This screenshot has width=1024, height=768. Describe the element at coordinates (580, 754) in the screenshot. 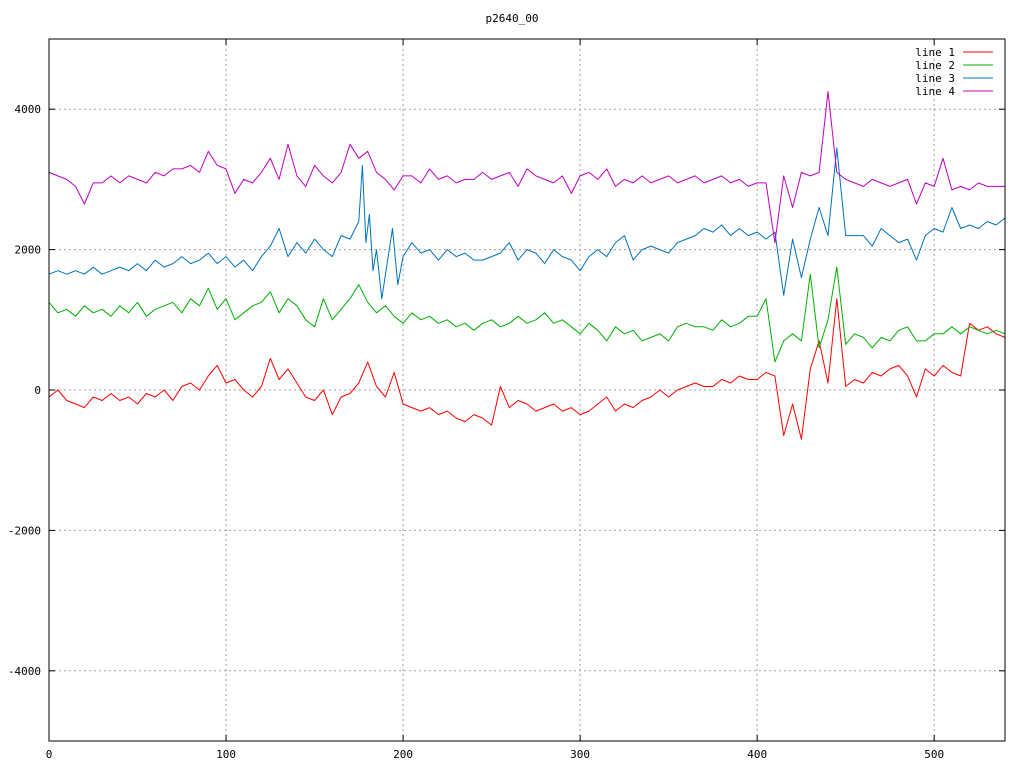

I see `x-tick-label: 300` at that location.